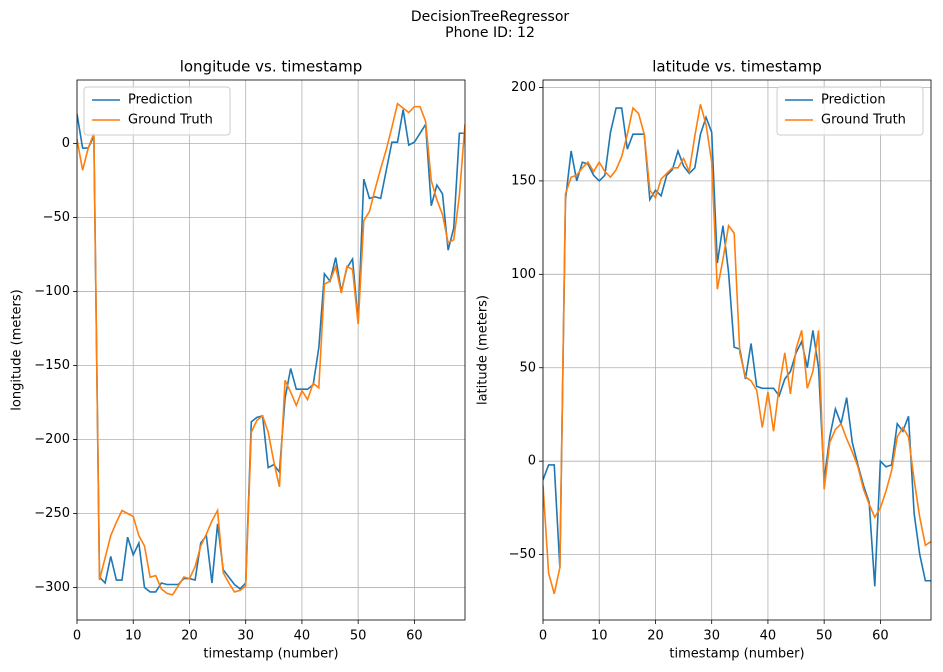 This screenshot has height=672, width=943. I want to click on y-tick-label: −300, so click(52, 587).